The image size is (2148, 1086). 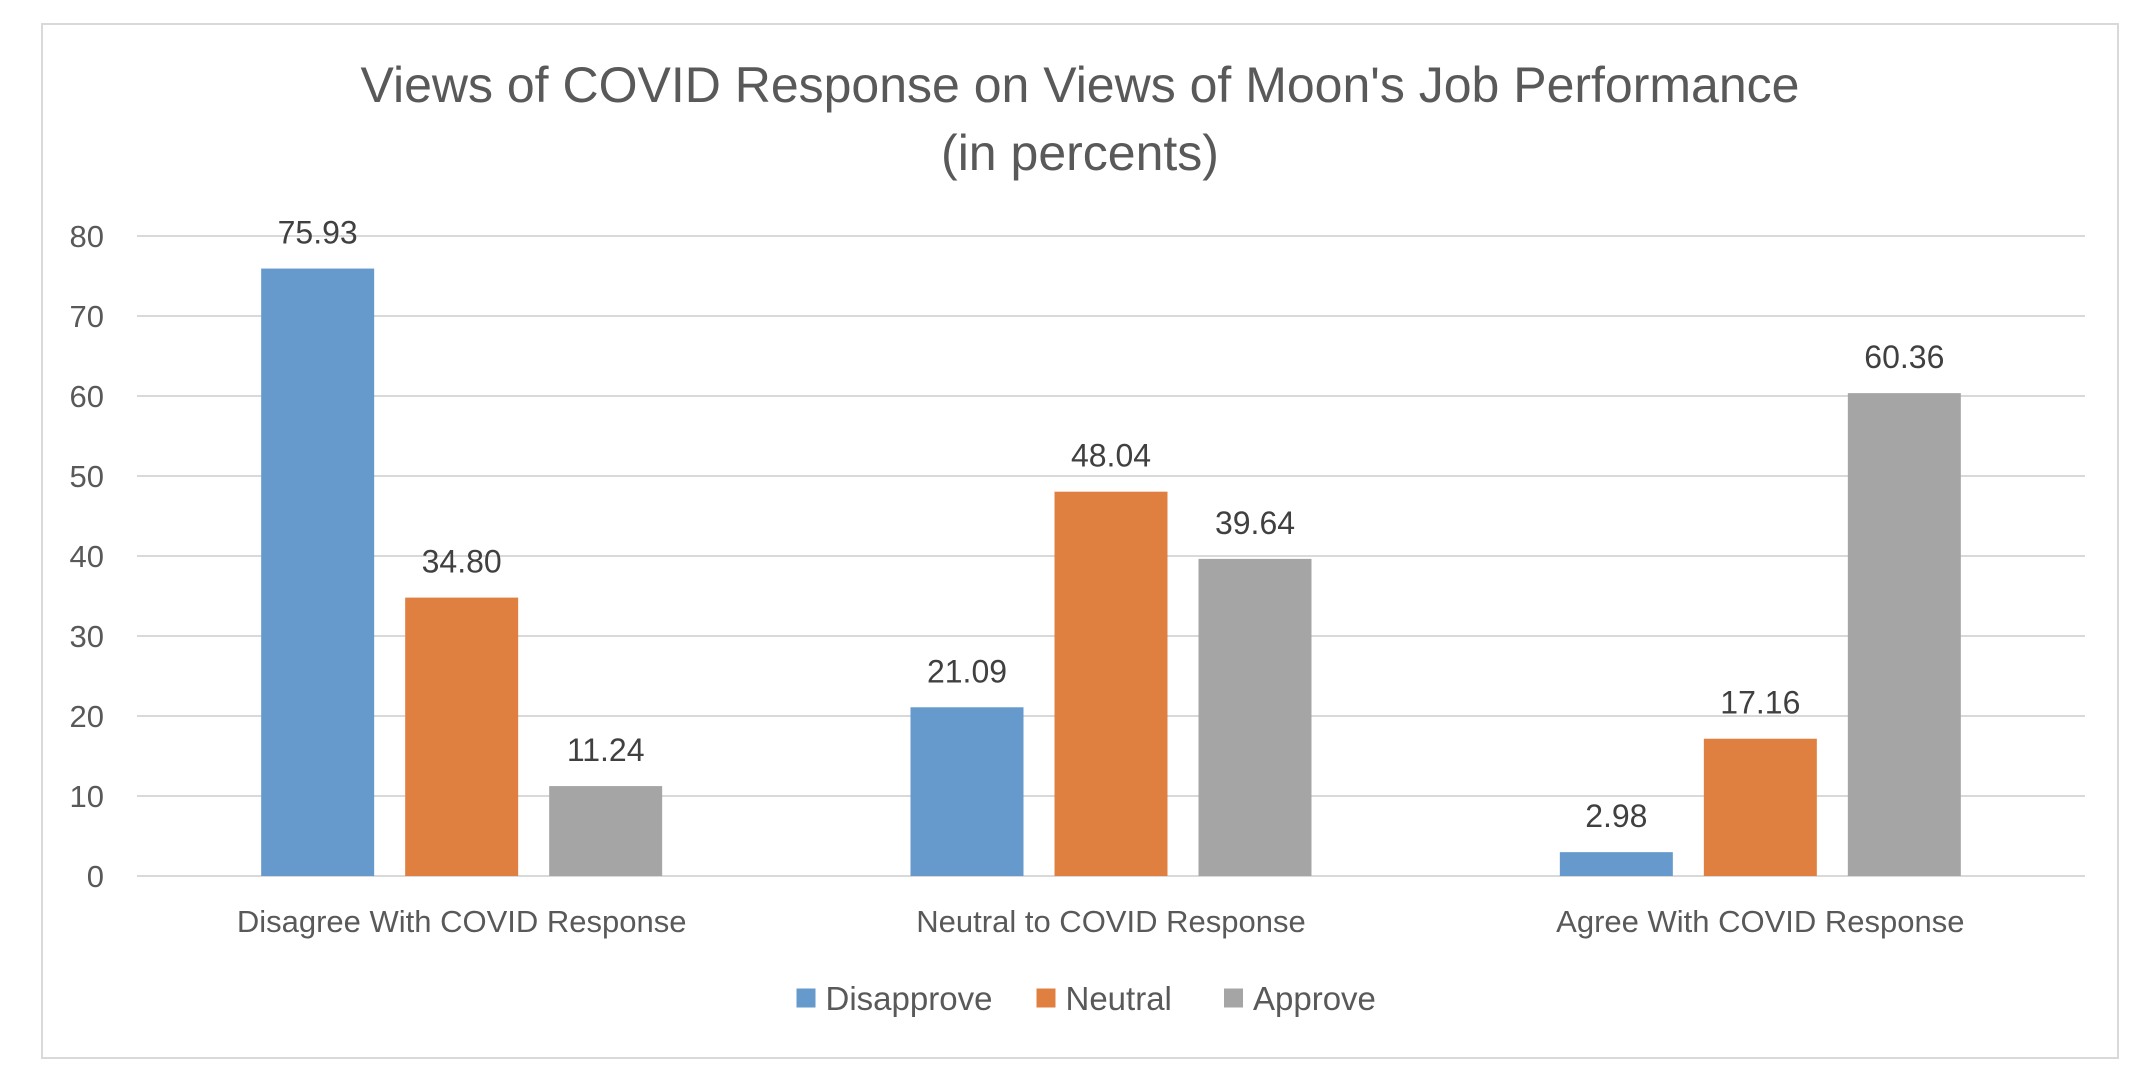 What do you see at coordinates (87, 796) in the screenshot?
I see `y-tick-label: 10` at bounding box center [87, 796].